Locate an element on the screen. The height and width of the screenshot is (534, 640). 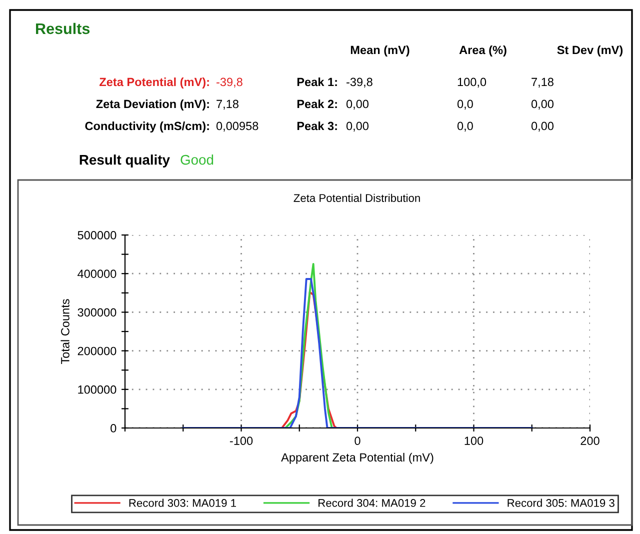
y-axis-title: Total Counts is located at coordinates (65, 331).